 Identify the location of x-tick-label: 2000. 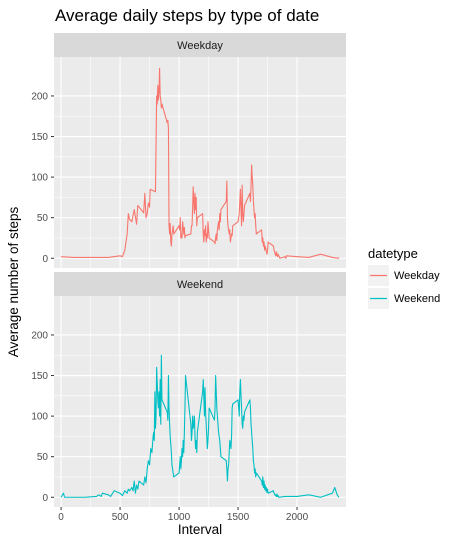
(297, 517).